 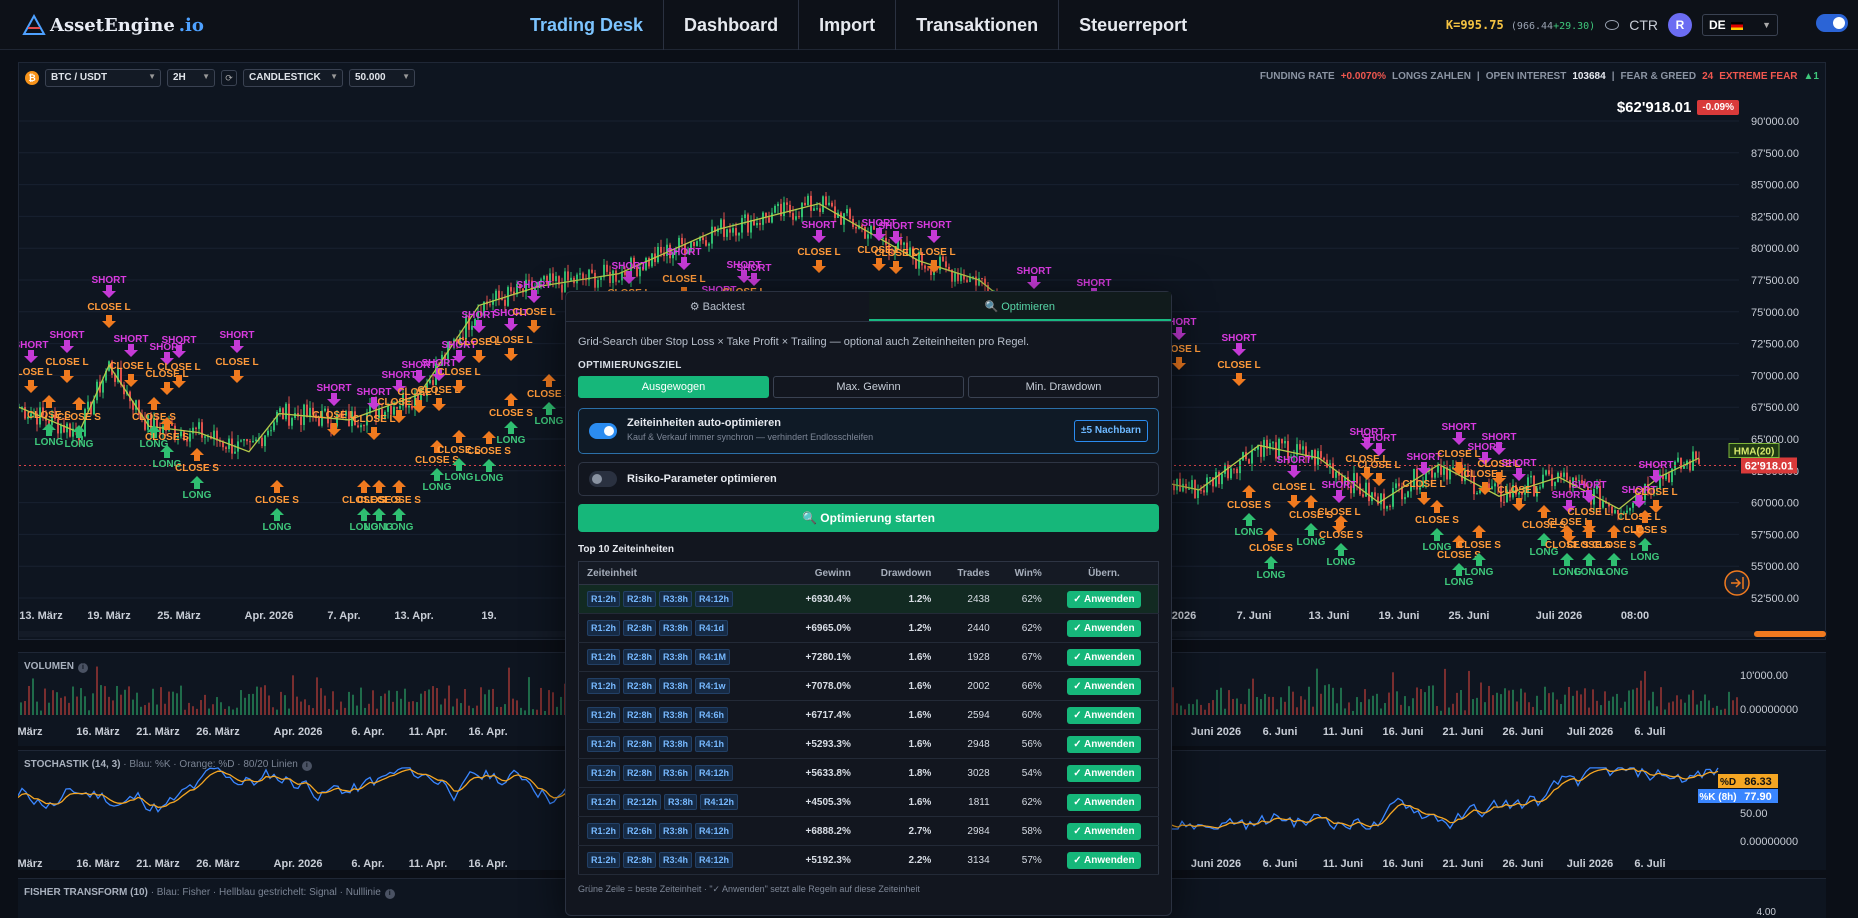 What do you see at coordinates (1832, 23) in the screenshot?
I see `theme-toggle` at bounding box center [1832, 23].